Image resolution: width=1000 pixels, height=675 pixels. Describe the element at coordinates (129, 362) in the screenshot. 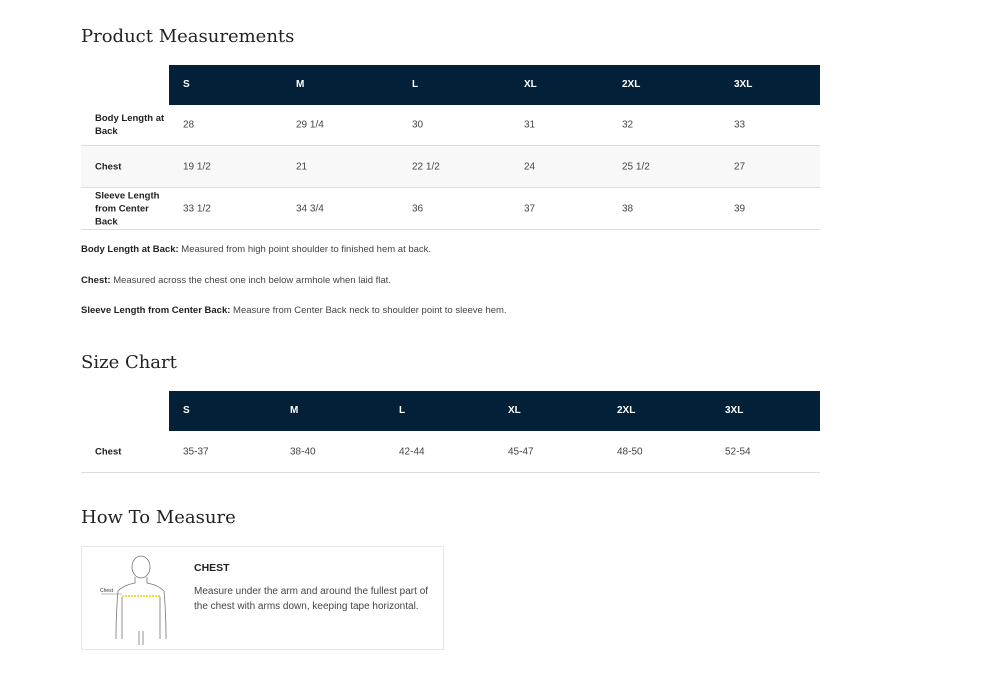

I see `section-title-size-chart: Size Chart` at that location.